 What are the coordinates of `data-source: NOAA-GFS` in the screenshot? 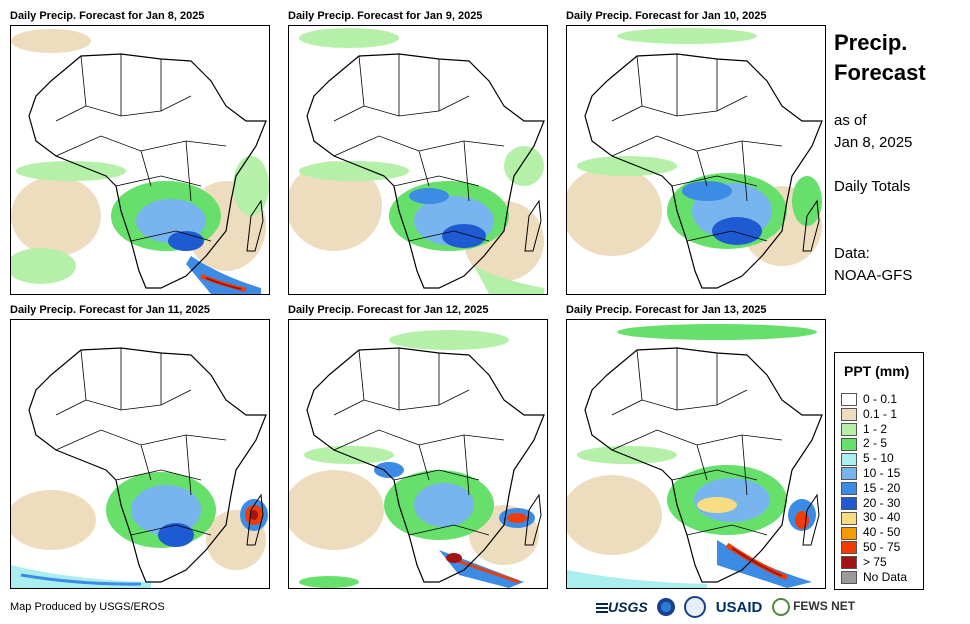 It's located at (873, 275).